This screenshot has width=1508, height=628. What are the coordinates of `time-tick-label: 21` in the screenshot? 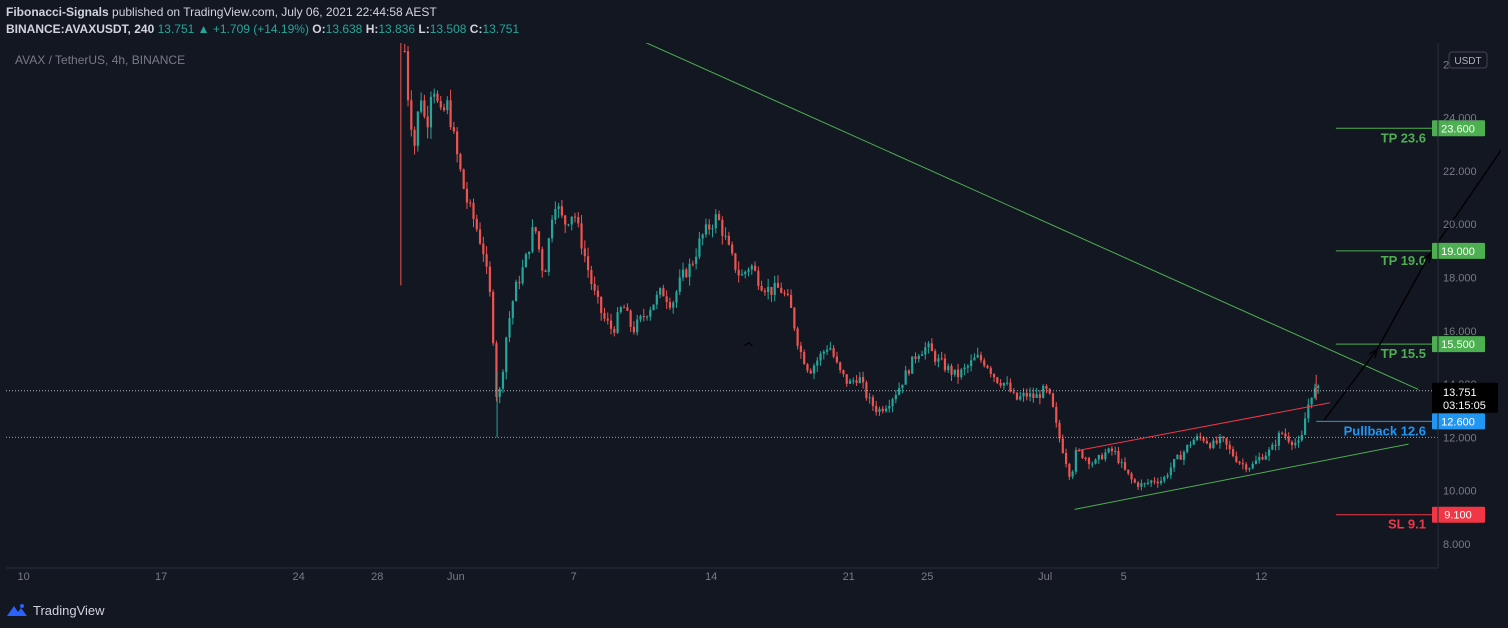 It's located at (849, 577).